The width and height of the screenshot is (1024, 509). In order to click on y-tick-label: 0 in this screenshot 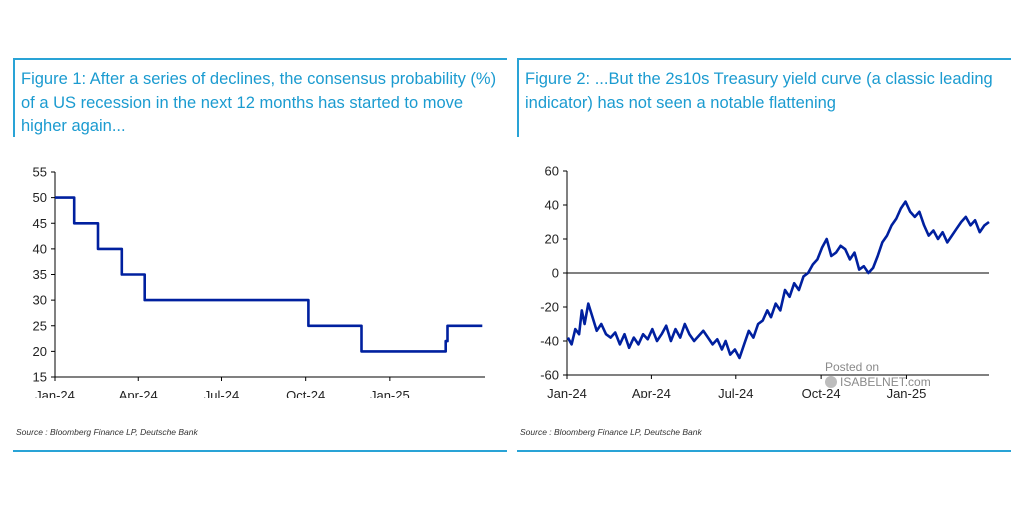, I will do `click(555, 273)`.